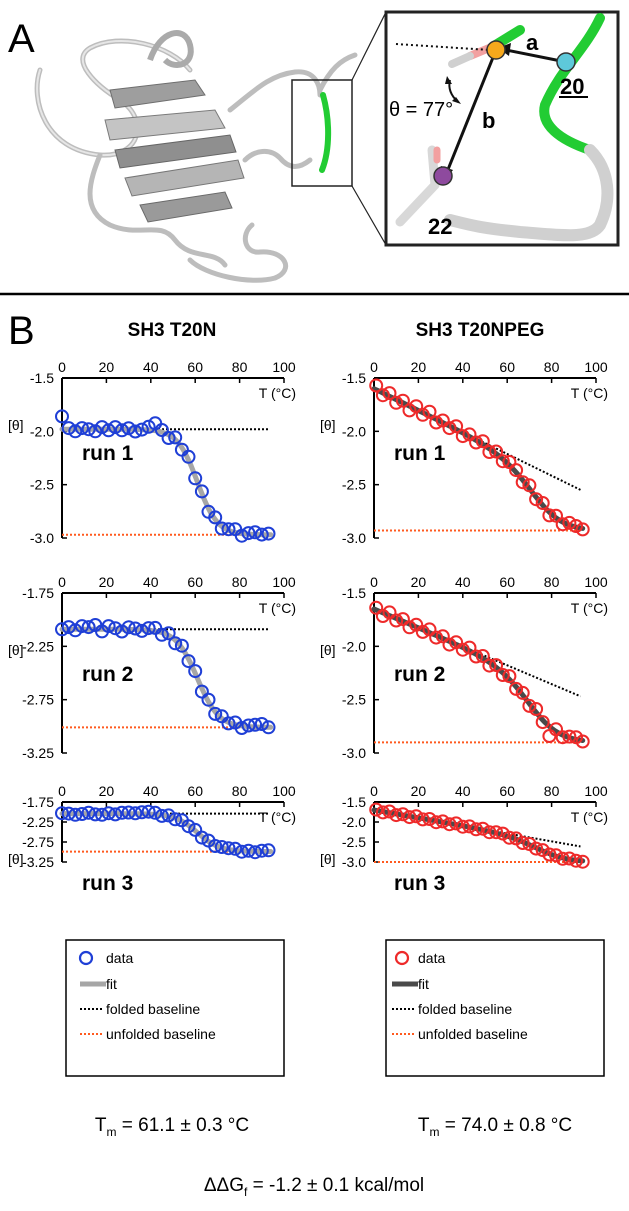  What do you see at coordinates (107, 674) in the screenshot?
I see `run-label: run 2` at bounding box center [107, 674].